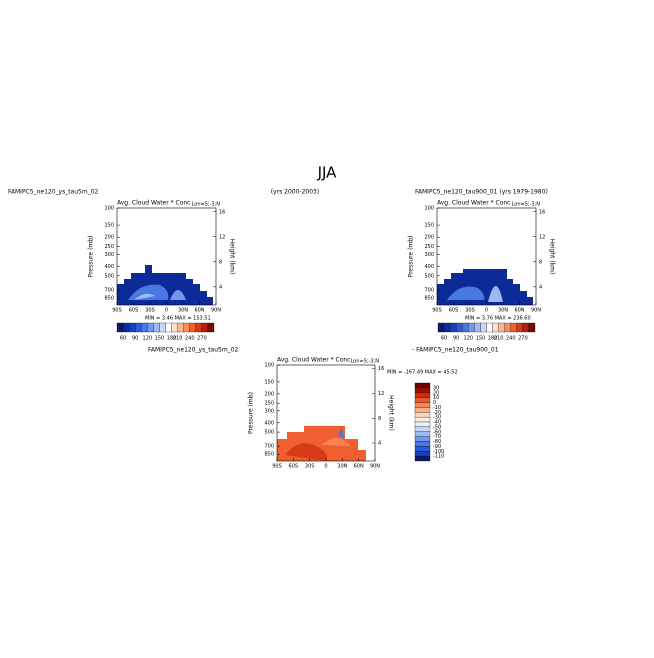 The width and height of the screenshot is (654, 658). Describe the element at coordinates (434, 403) in the screenshot. I see `colorbar-label: 0` at that location.